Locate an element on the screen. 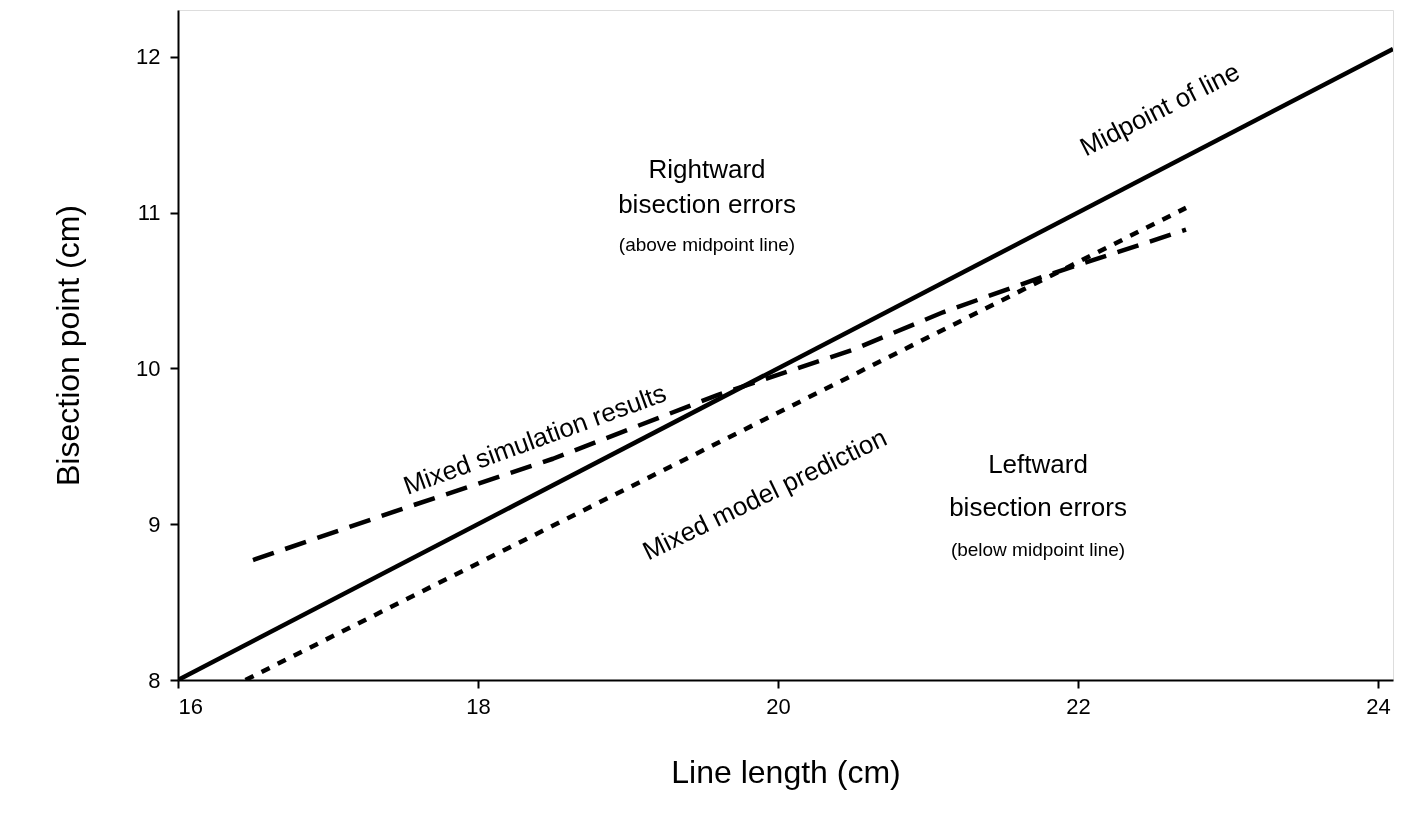  x-axis-title: Line length (cm) is located at coordinates (786, 771).